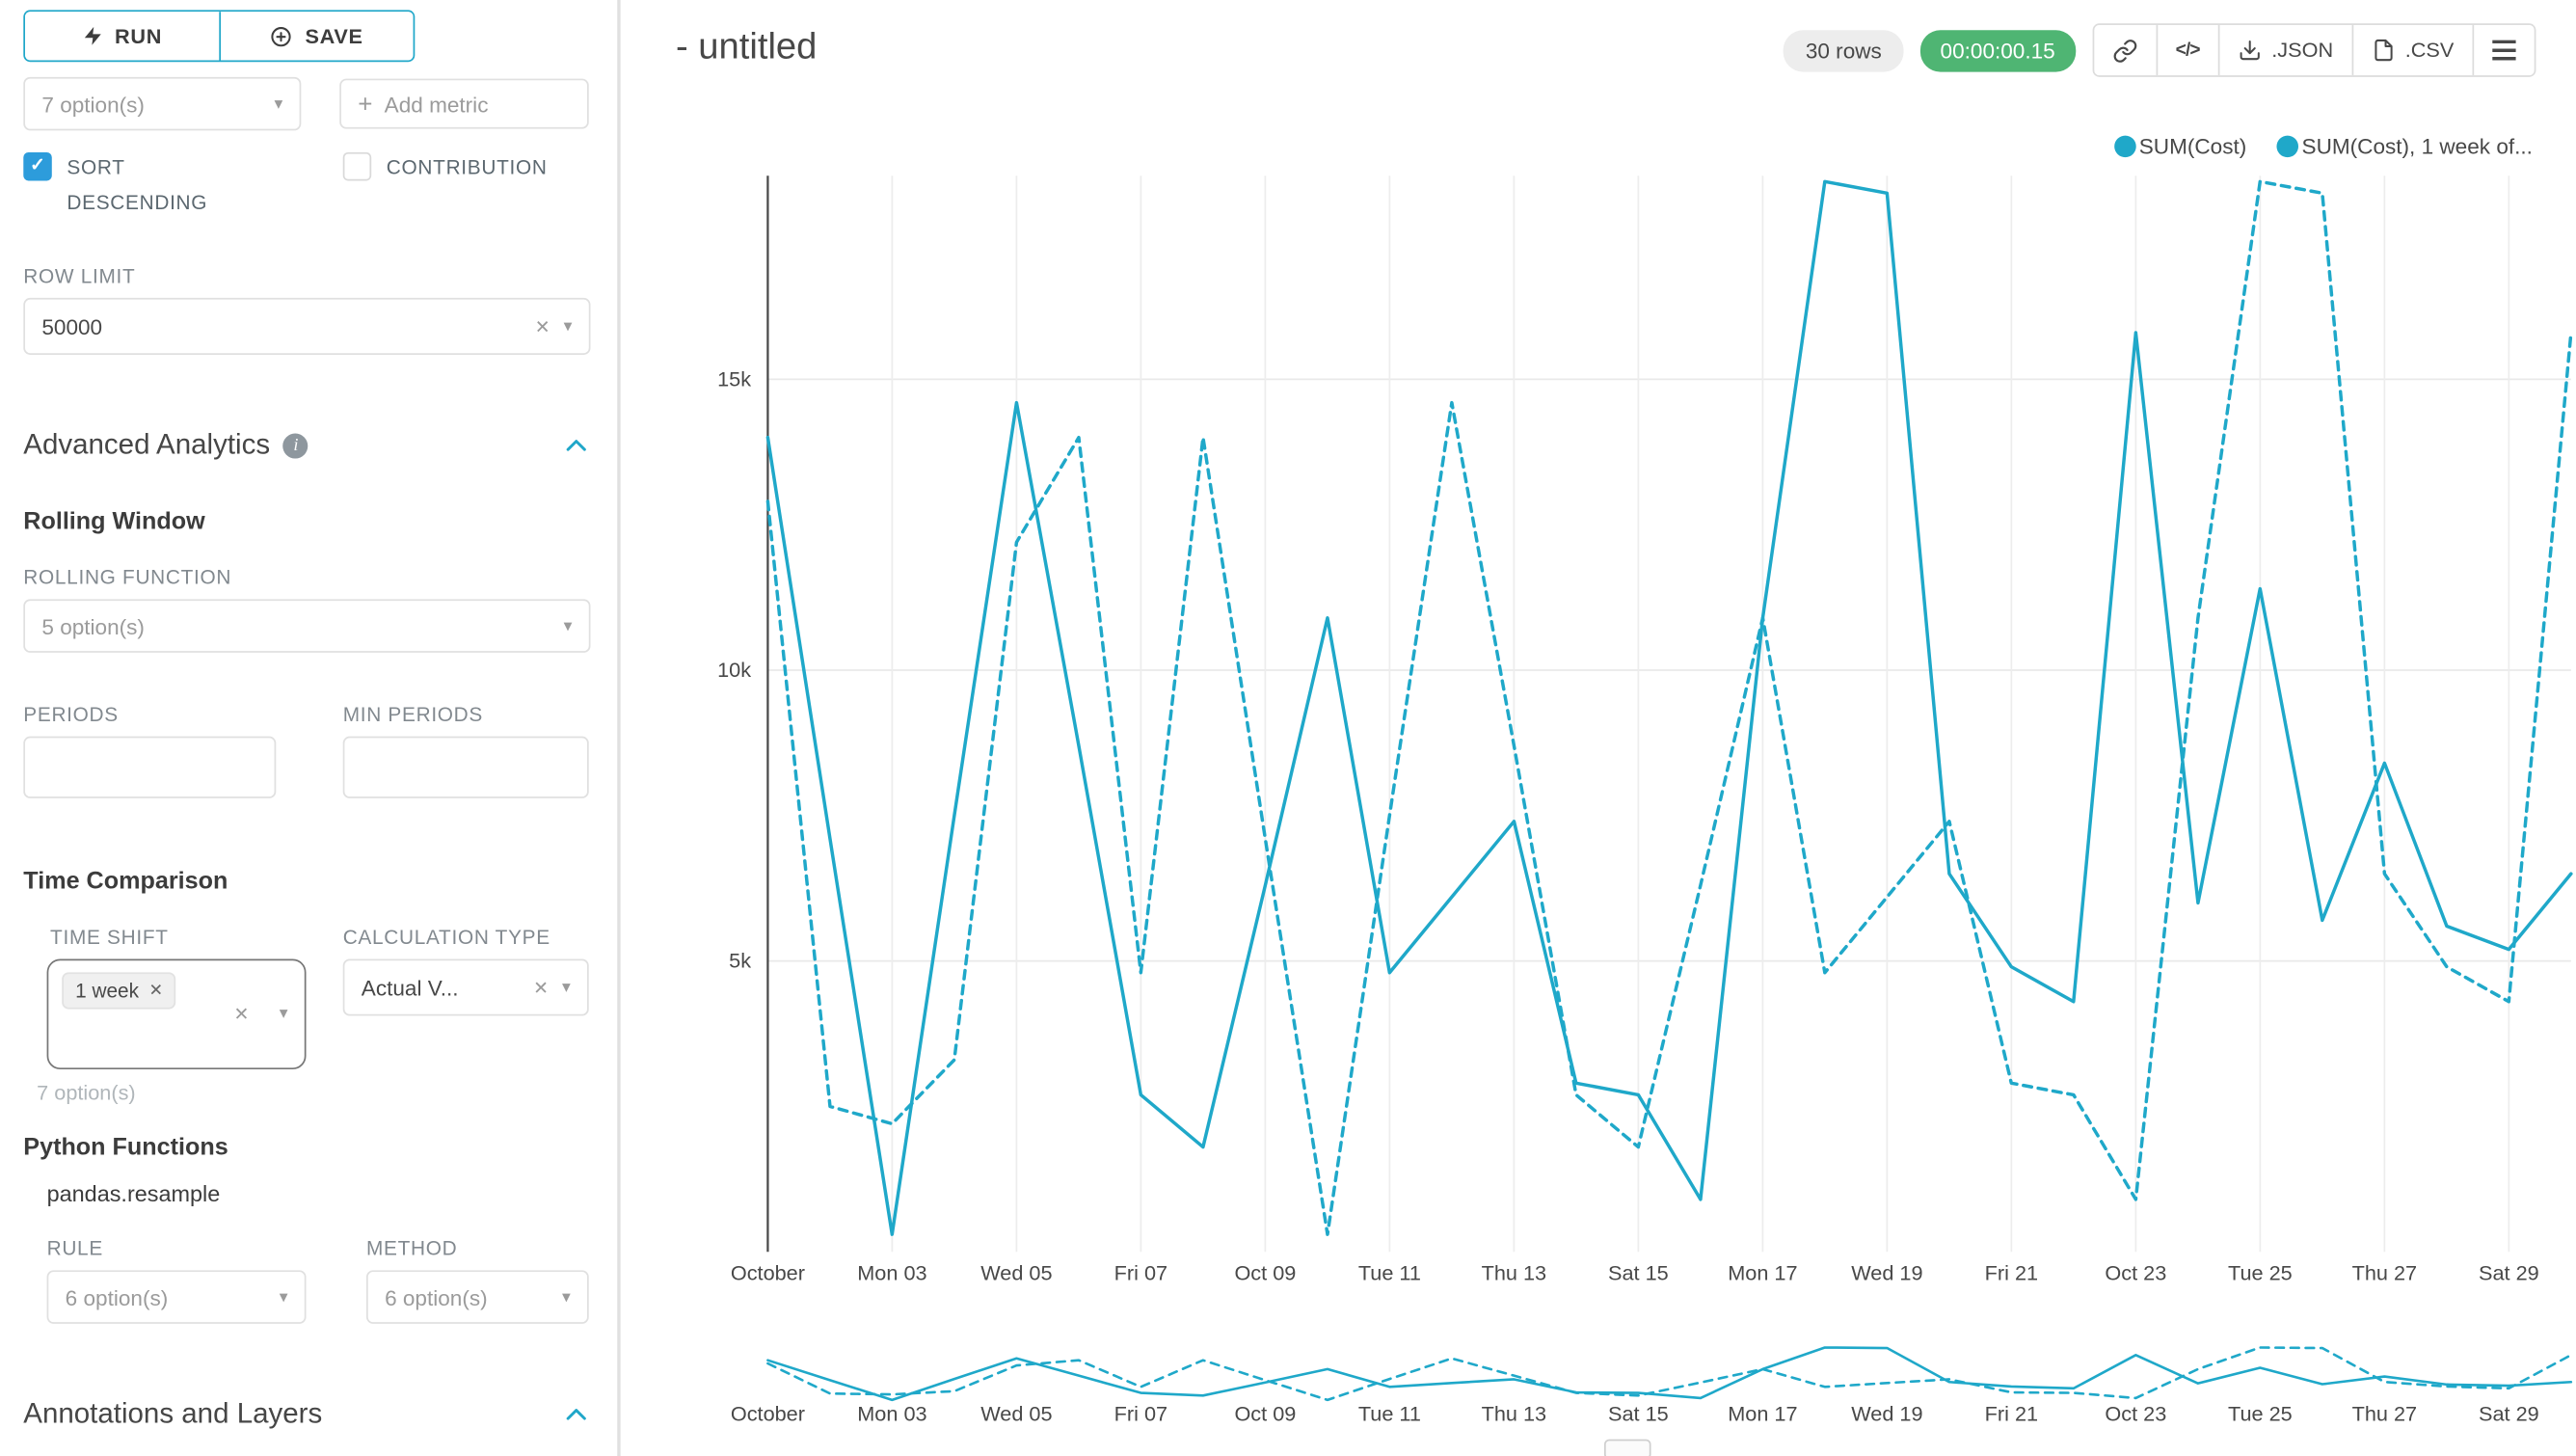  I want to click on add-metric-button: + Add metric, so click(464, 103).